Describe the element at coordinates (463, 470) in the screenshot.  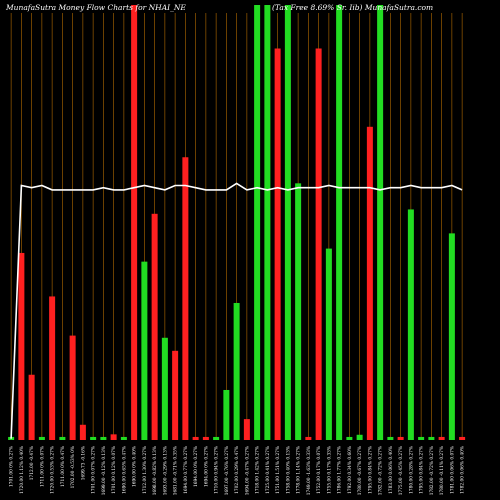
I see `x-tick-label: 1782.00 0.06% 0.40%` at that location.